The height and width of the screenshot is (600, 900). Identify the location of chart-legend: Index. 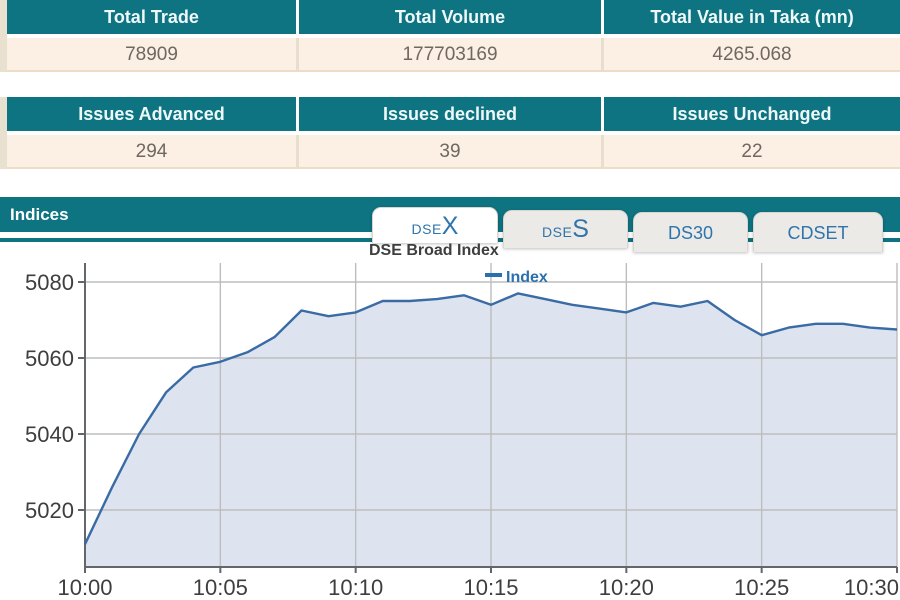
(516, 277).